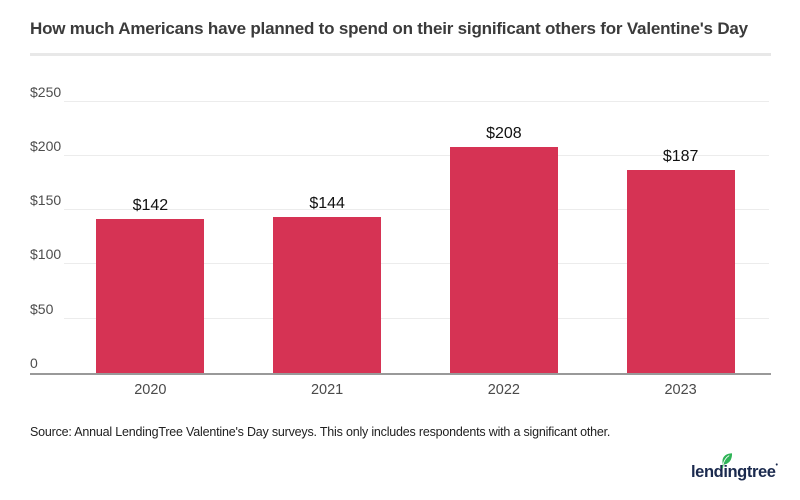  I want to click on y-tick-label: $50, so click(42, 308).